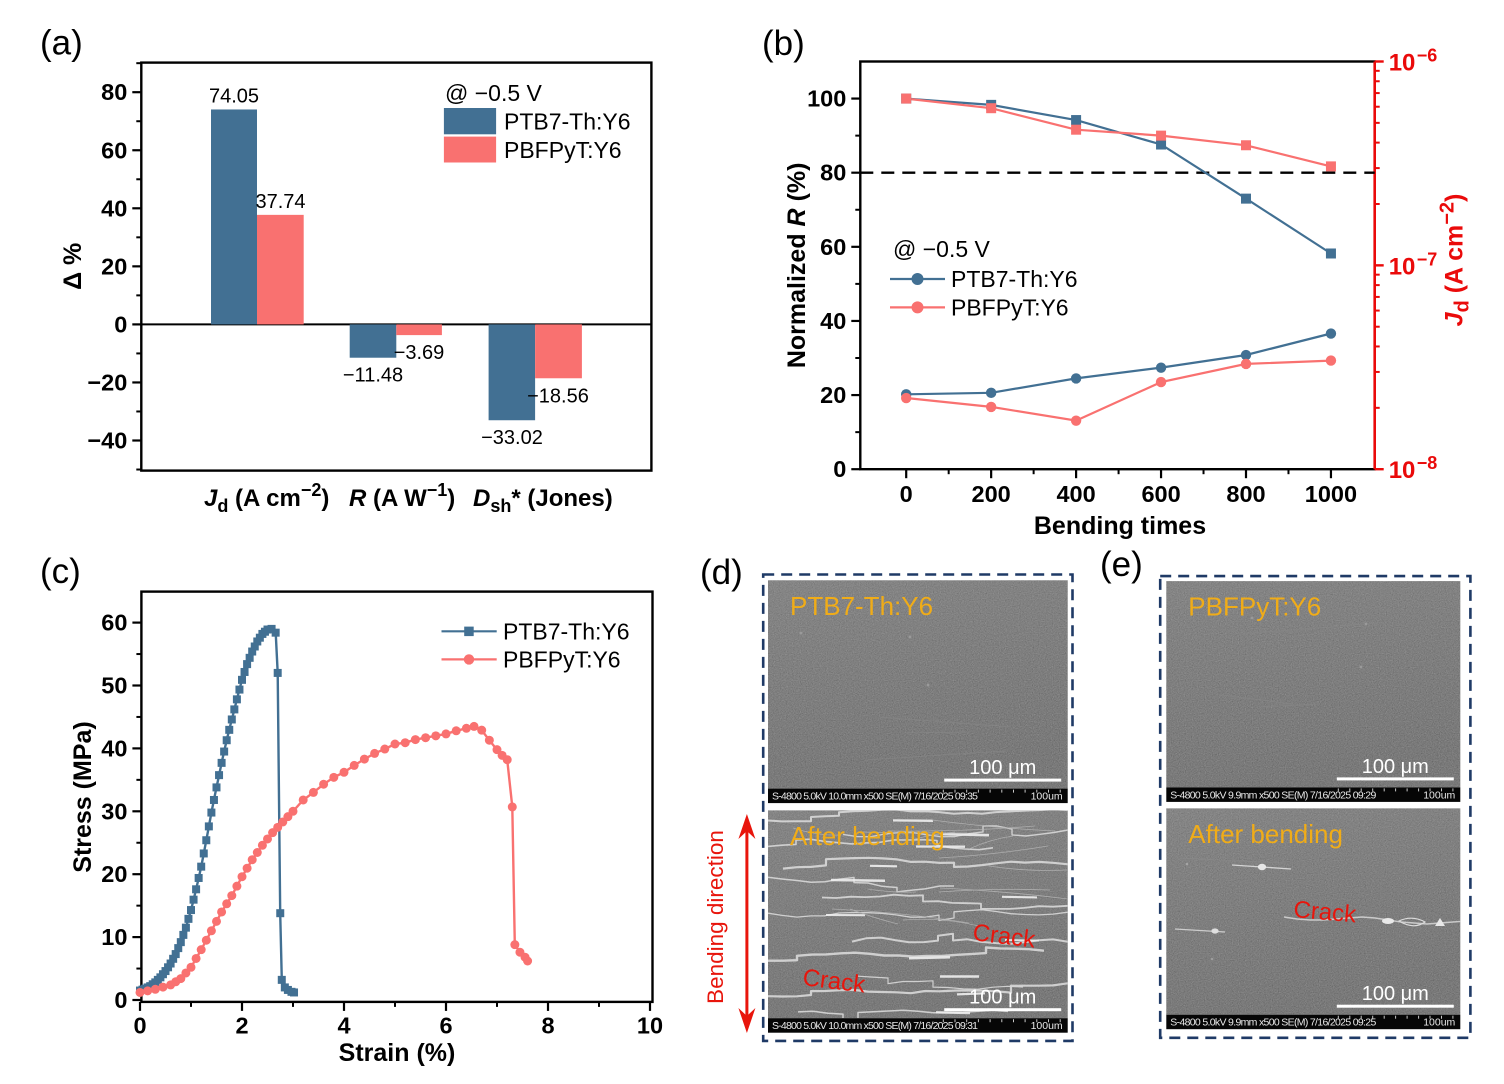 The height and width of the screenshot is (1084, 1504). I want to click on svg-text: Stress (MPa), so click(83, 796).